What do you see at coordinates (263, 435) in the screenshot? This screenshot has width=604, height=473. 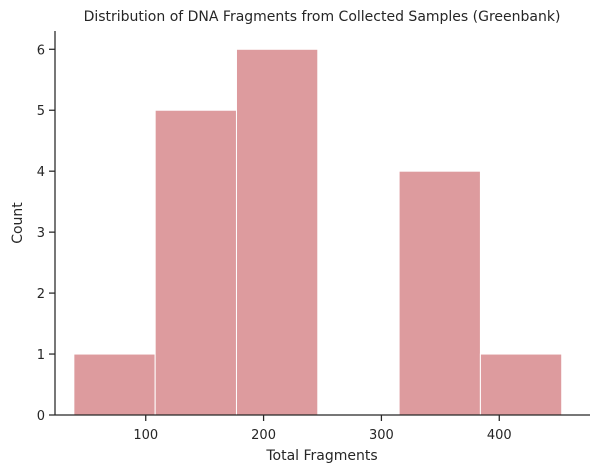 I see `x-tick-label: 200` at bounding box center [263, 435].